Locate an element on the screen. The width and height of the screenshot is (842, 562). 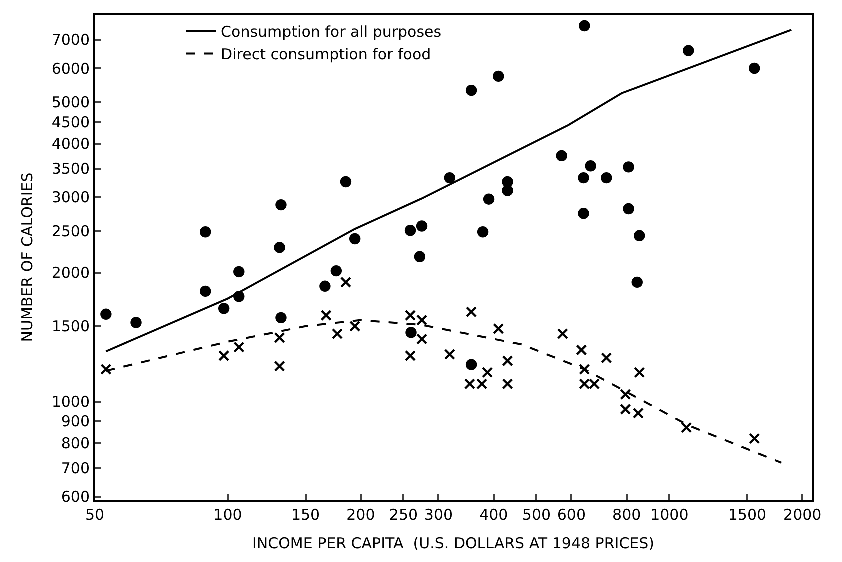
y-axis-title: NUMBER OF CALORIES is located at coordinates (27, 257).